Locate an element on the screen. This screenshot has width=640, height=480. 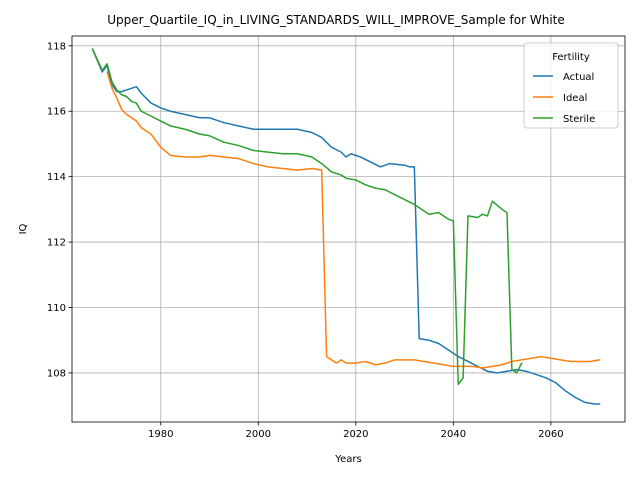
x-tick-label: 1980 is located at coordinates (160, 434).